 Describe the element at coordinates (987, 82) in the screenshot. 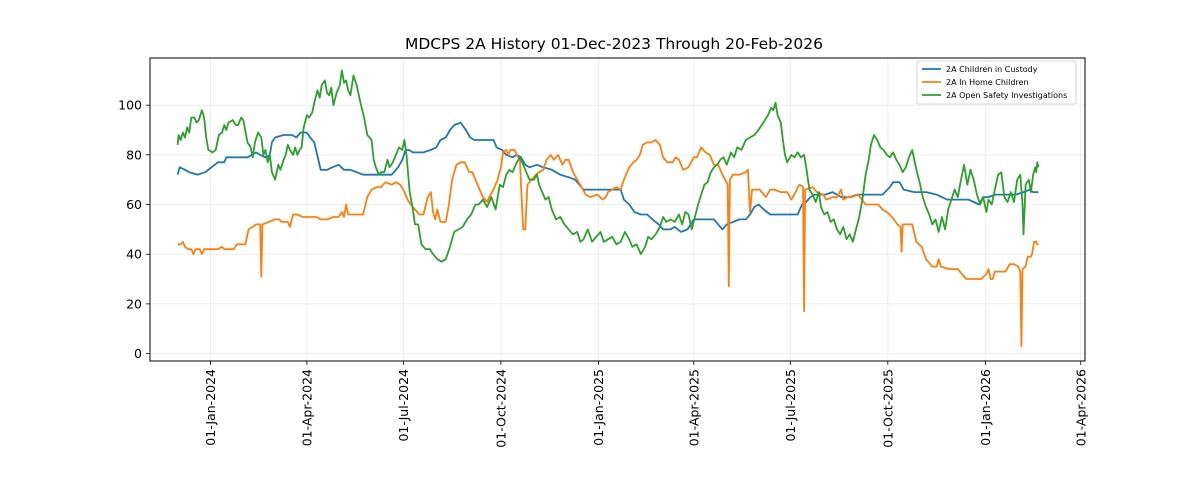

I see `legend-label: 2A In Home Children` at that location.